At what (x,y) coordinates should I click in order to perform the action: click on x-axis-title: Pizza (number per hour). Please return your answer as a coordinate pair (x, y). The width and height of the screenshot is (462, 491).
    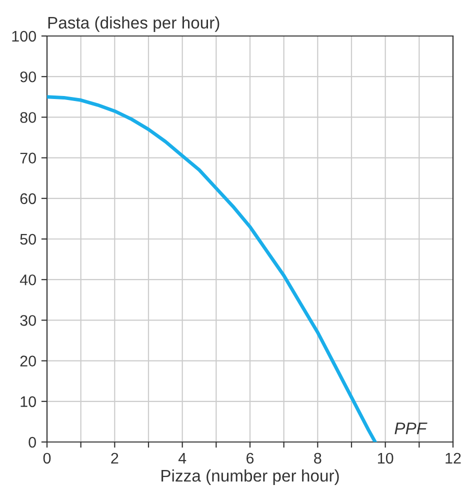
    Looking at the image, I should click on (250, 477).